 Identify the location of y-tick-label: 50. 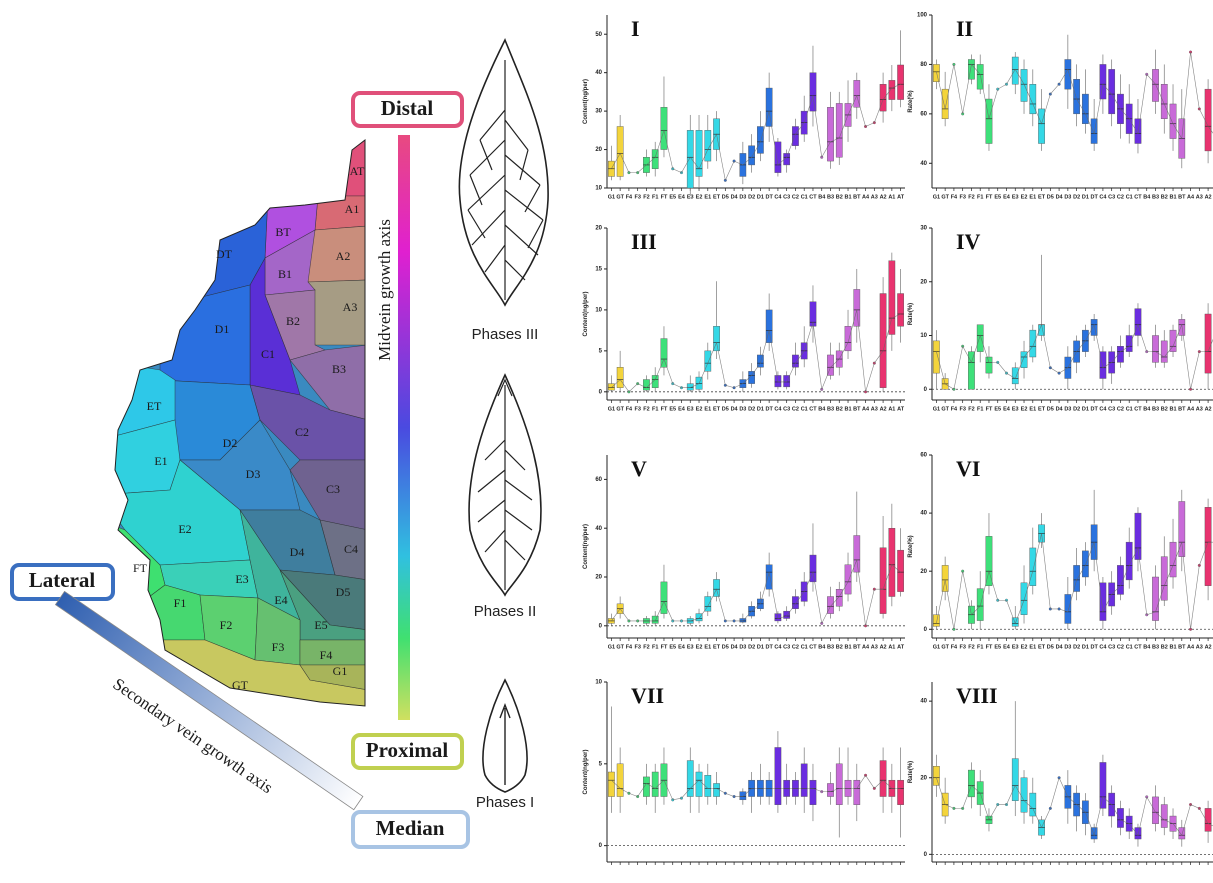
(598, 35).